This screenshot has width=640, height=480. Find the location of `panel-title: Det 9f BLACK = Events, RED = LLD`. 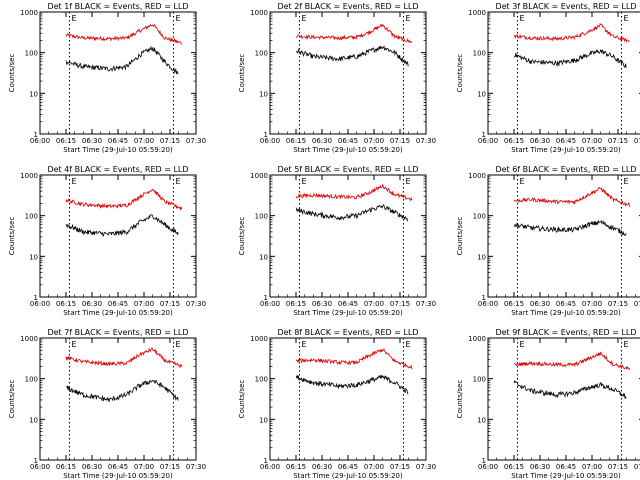

panel-title: Det 9f BLACK = Events, RED = LLD is located at coordinates (565, 332).